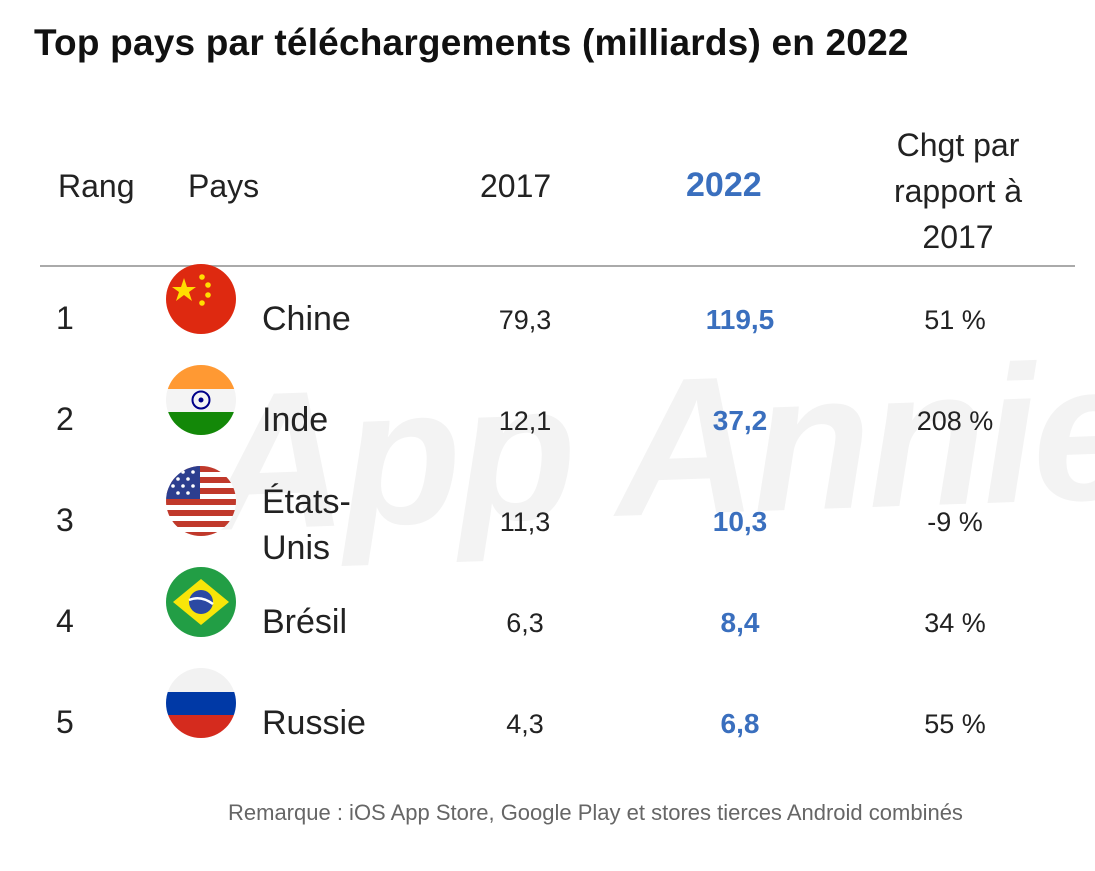  I want to click on header-change-line-3: 2017, so click(958, 237).